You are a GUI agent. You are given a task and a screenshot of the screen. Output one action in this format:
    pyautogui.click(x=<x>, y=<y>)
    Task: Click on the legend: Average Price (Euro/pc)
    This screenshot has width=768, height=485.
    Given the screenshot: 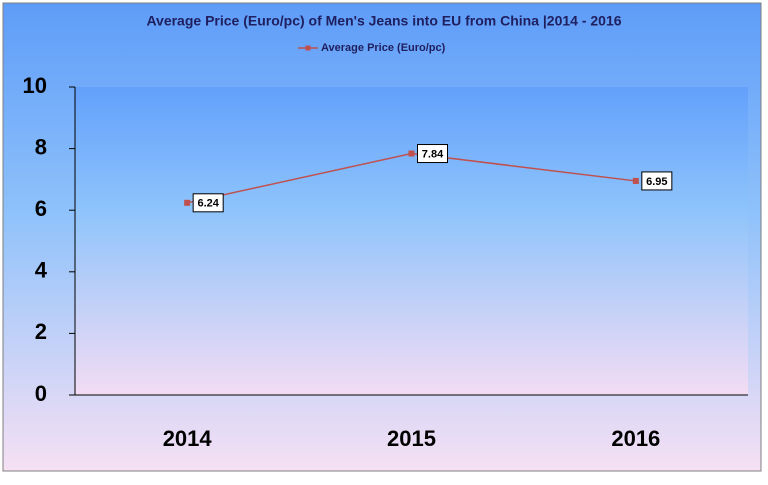 What is the action you would take?
    pyautogui.click(x=372, y=48)
    